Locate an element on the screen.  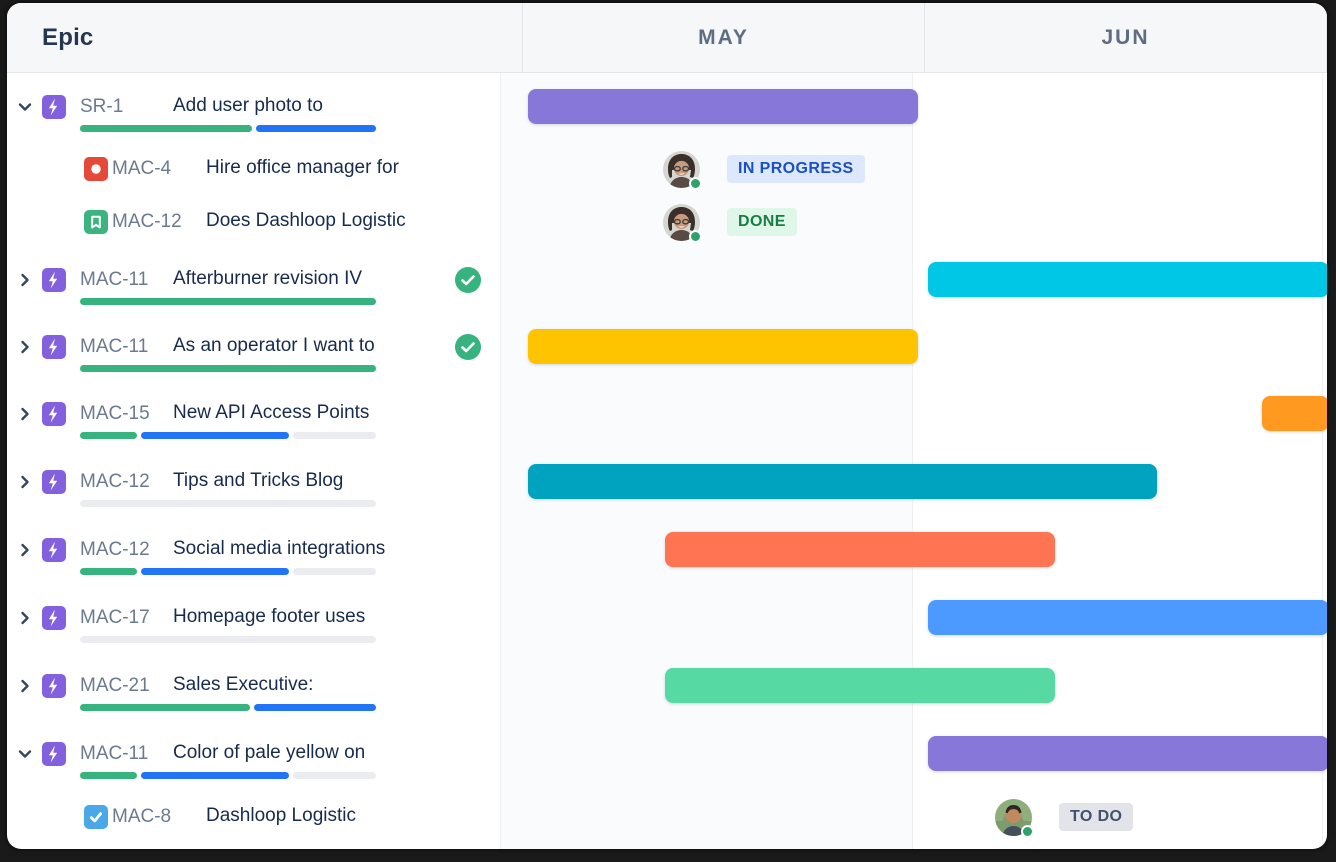
month-label-may: MAY is located at coordinates (723, 37).